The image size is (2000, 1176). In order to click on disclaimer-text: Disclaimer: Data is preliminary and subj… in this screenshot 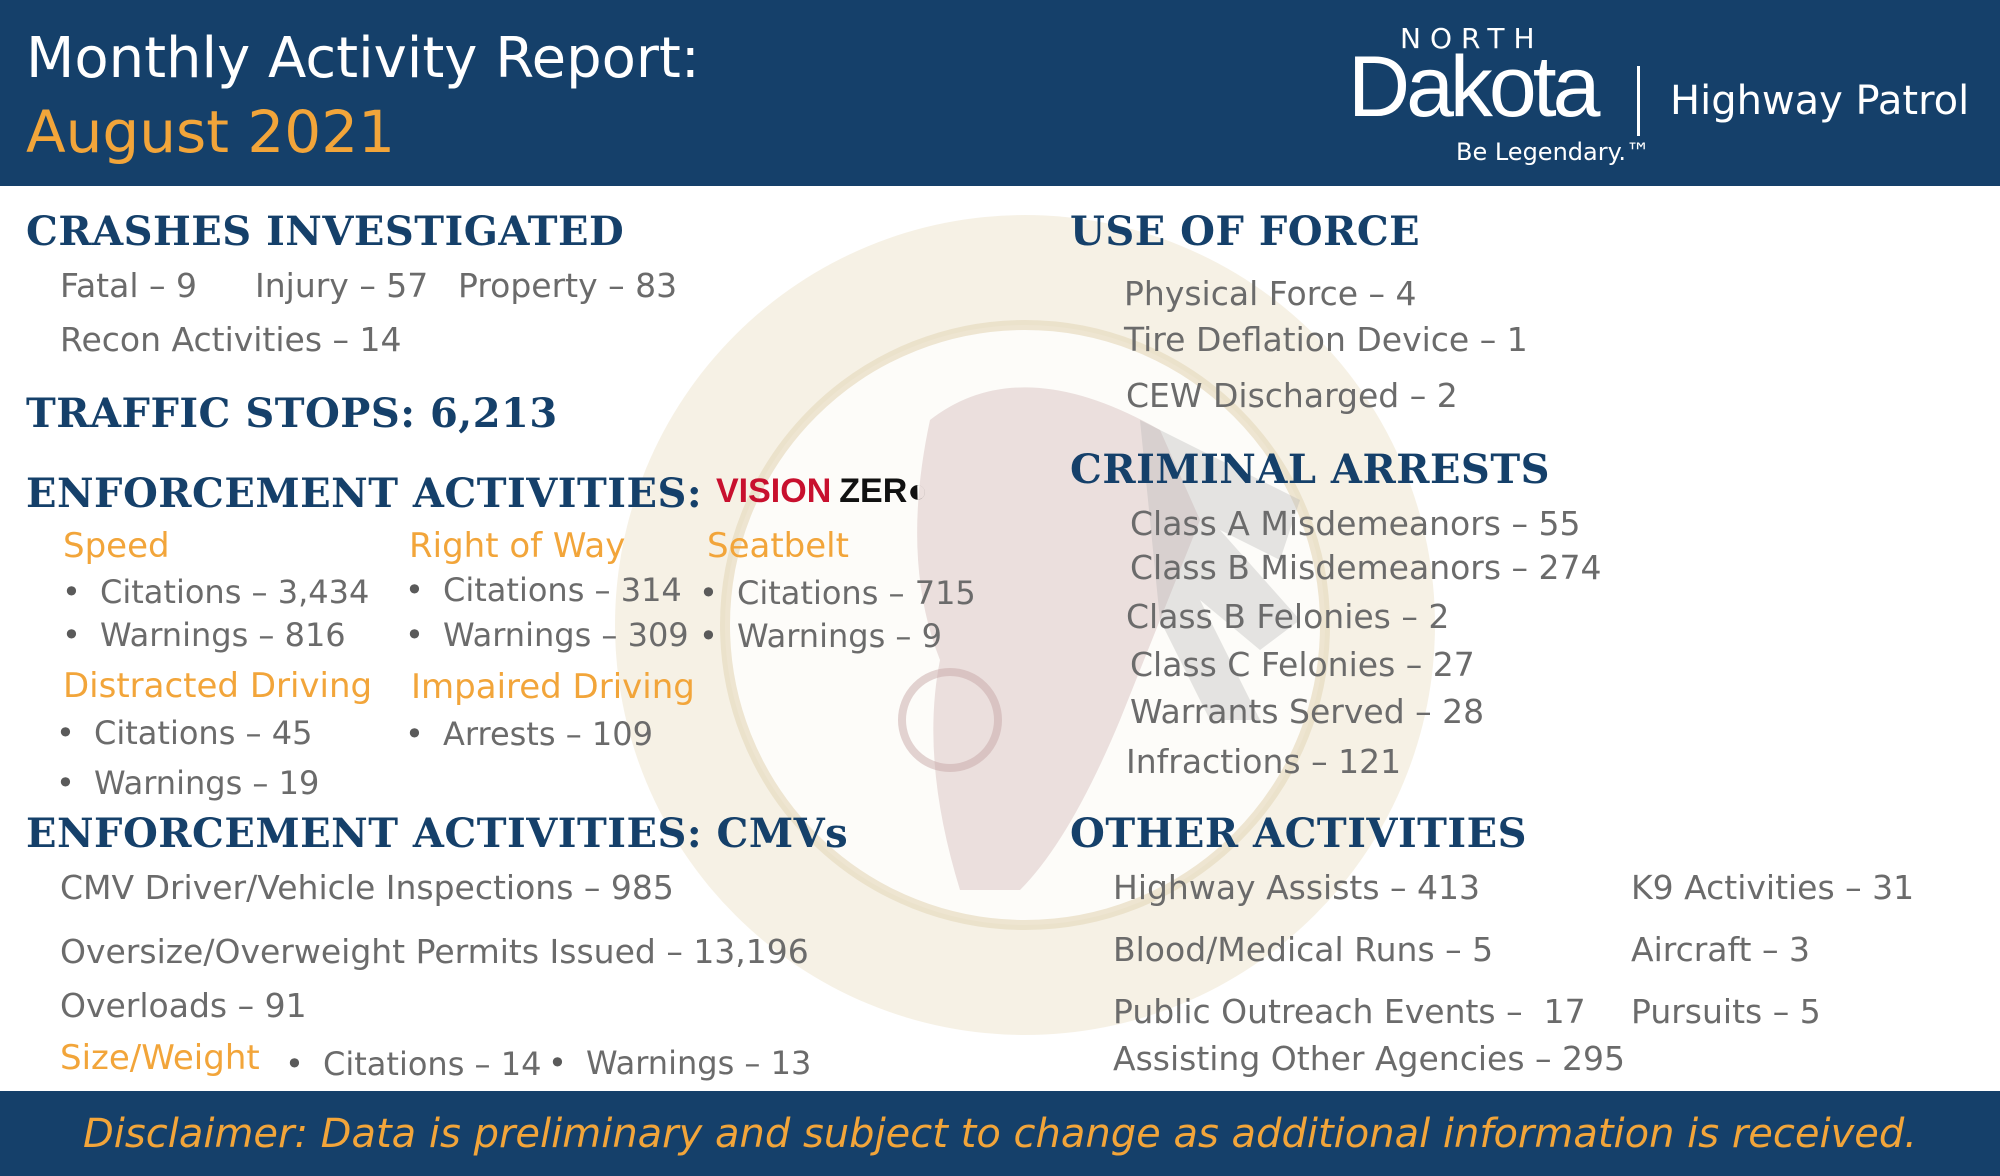, I will do `click(1000, 1134)`.